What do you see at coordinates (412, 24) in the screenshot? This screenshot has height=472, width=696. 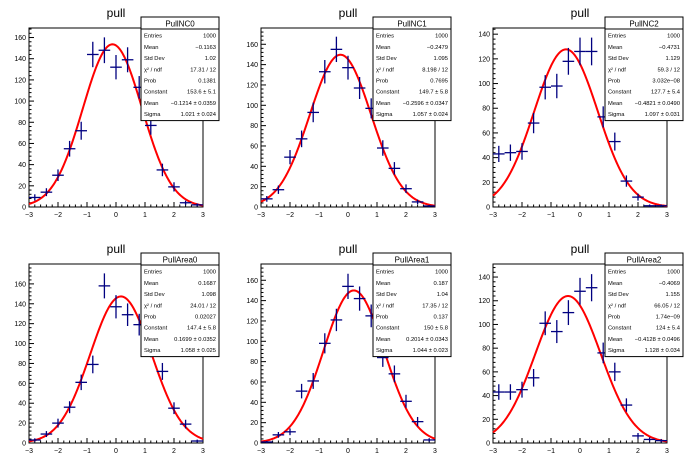 I see `stats-box-title: PullNC1` at bounding box center [412, 24].